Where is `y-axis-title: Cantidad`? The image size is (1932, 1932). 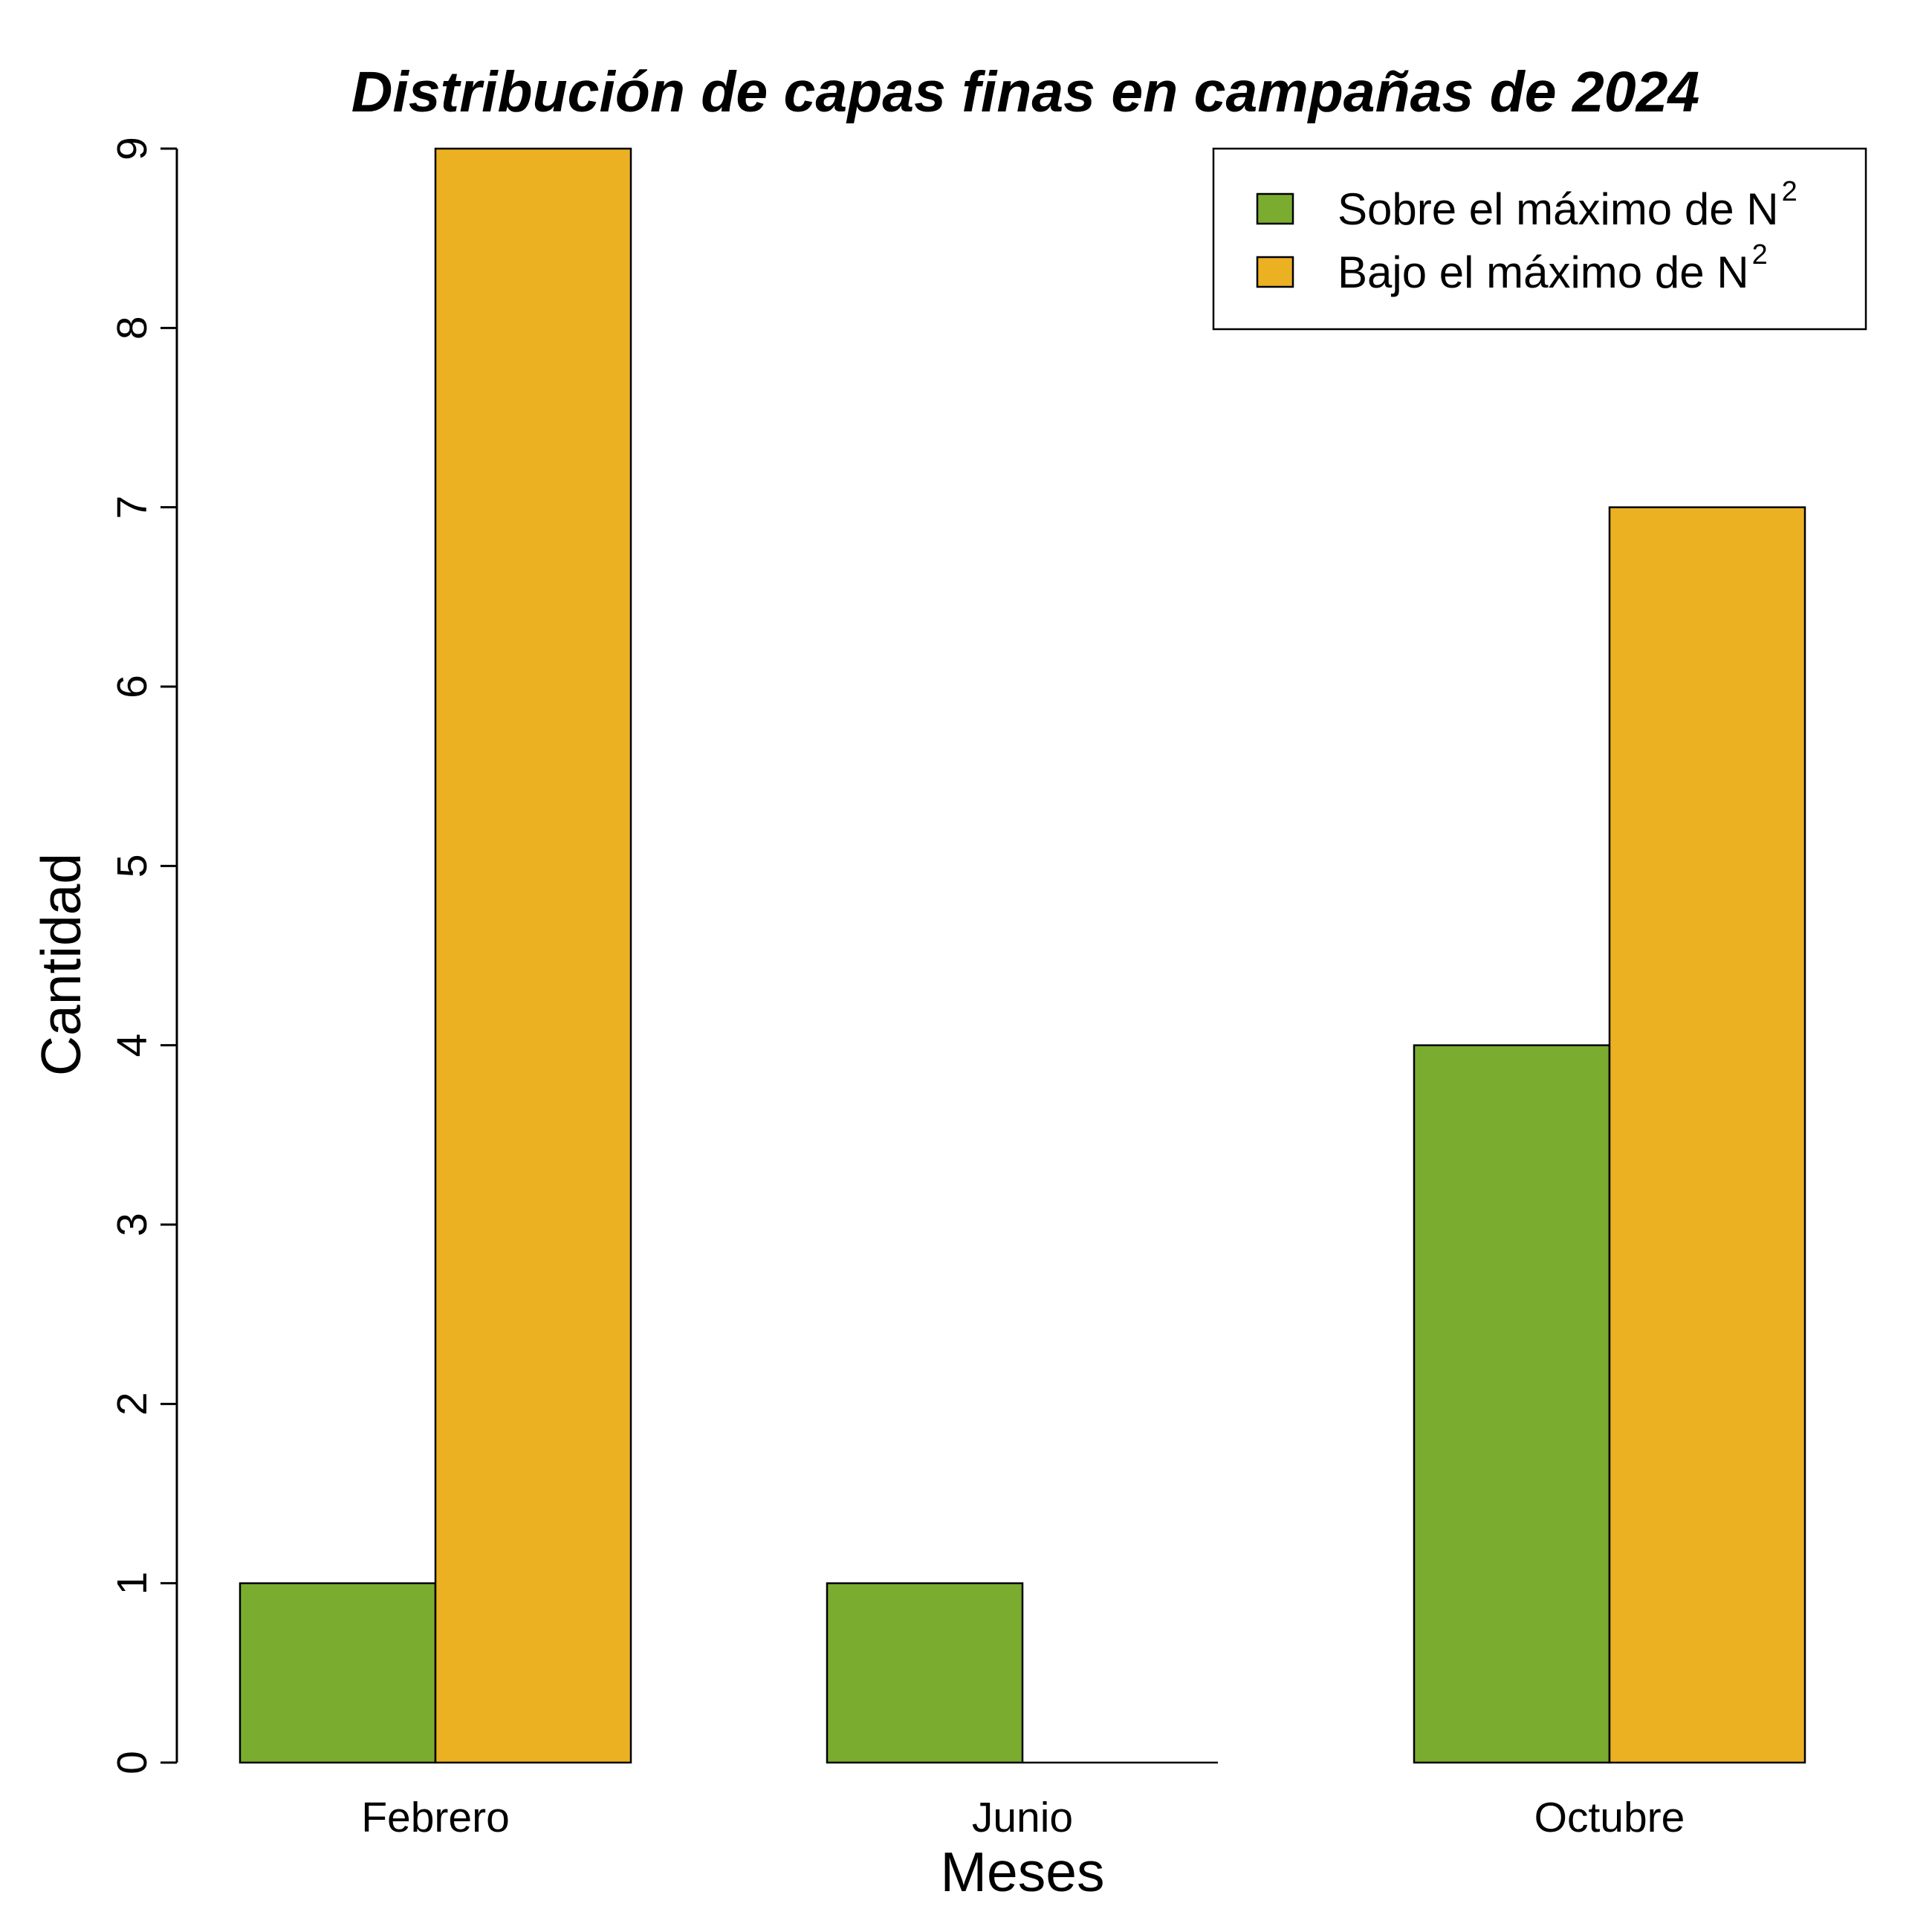
y-axis-title: Cantidad is located at coordinates (61, 964).